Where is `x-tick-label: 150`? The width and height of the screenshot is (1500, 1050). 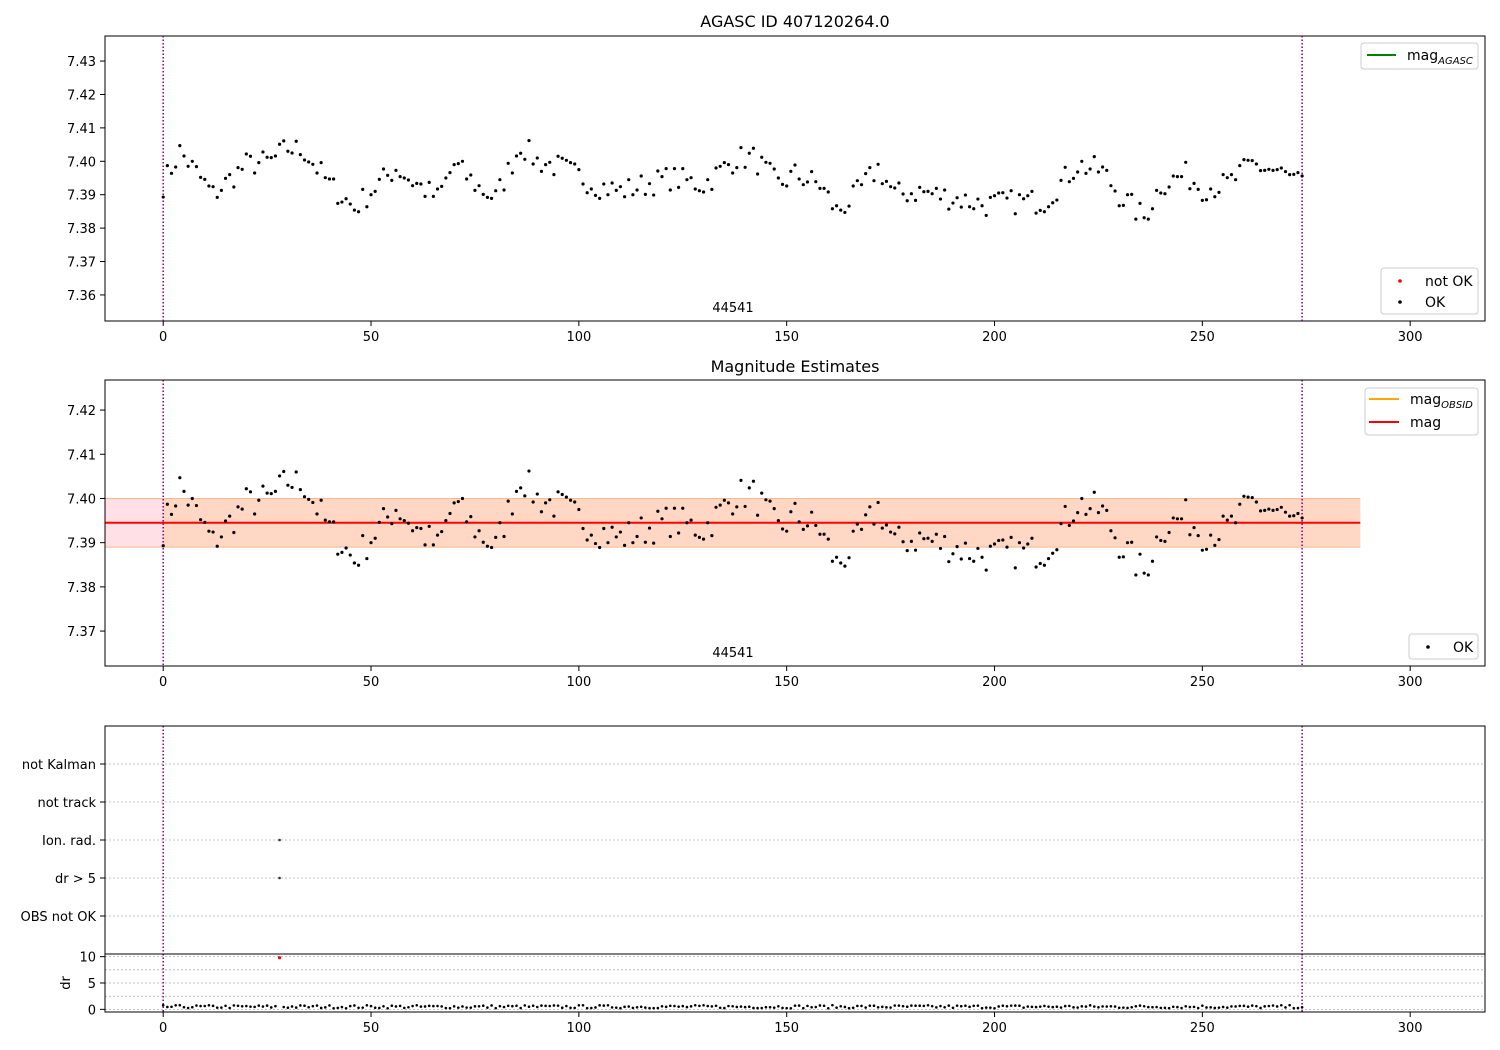 x-tick-label: 150 is located at coordinates (786, 1028).